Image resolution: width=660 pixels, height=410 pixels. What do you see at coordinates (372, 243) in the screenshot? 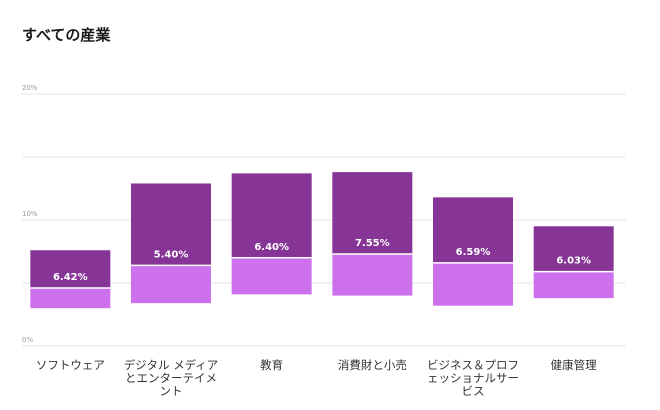
I see `bar-value-label: 7.55%` at bounding box center [372, 243].